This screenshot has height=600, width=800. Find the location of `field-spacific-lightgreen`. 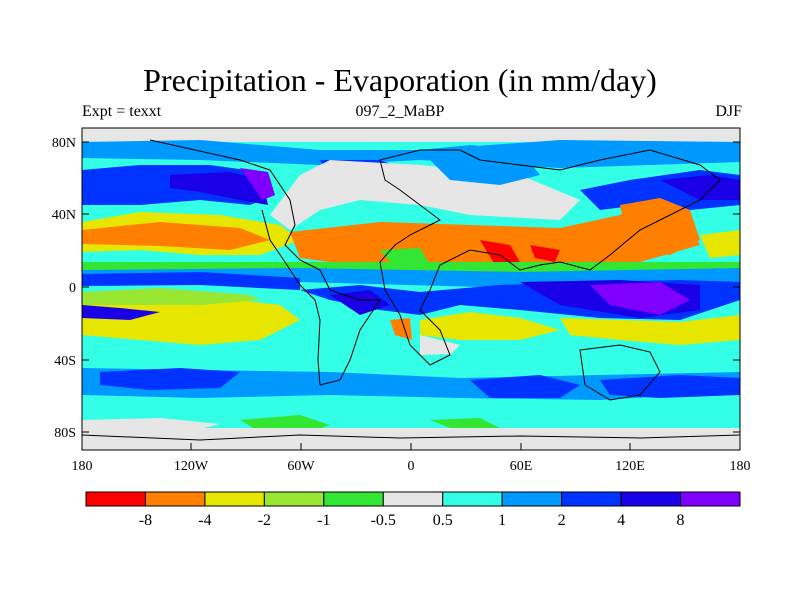

field-spacific-lightgreen is located at coordinates (171, 296).